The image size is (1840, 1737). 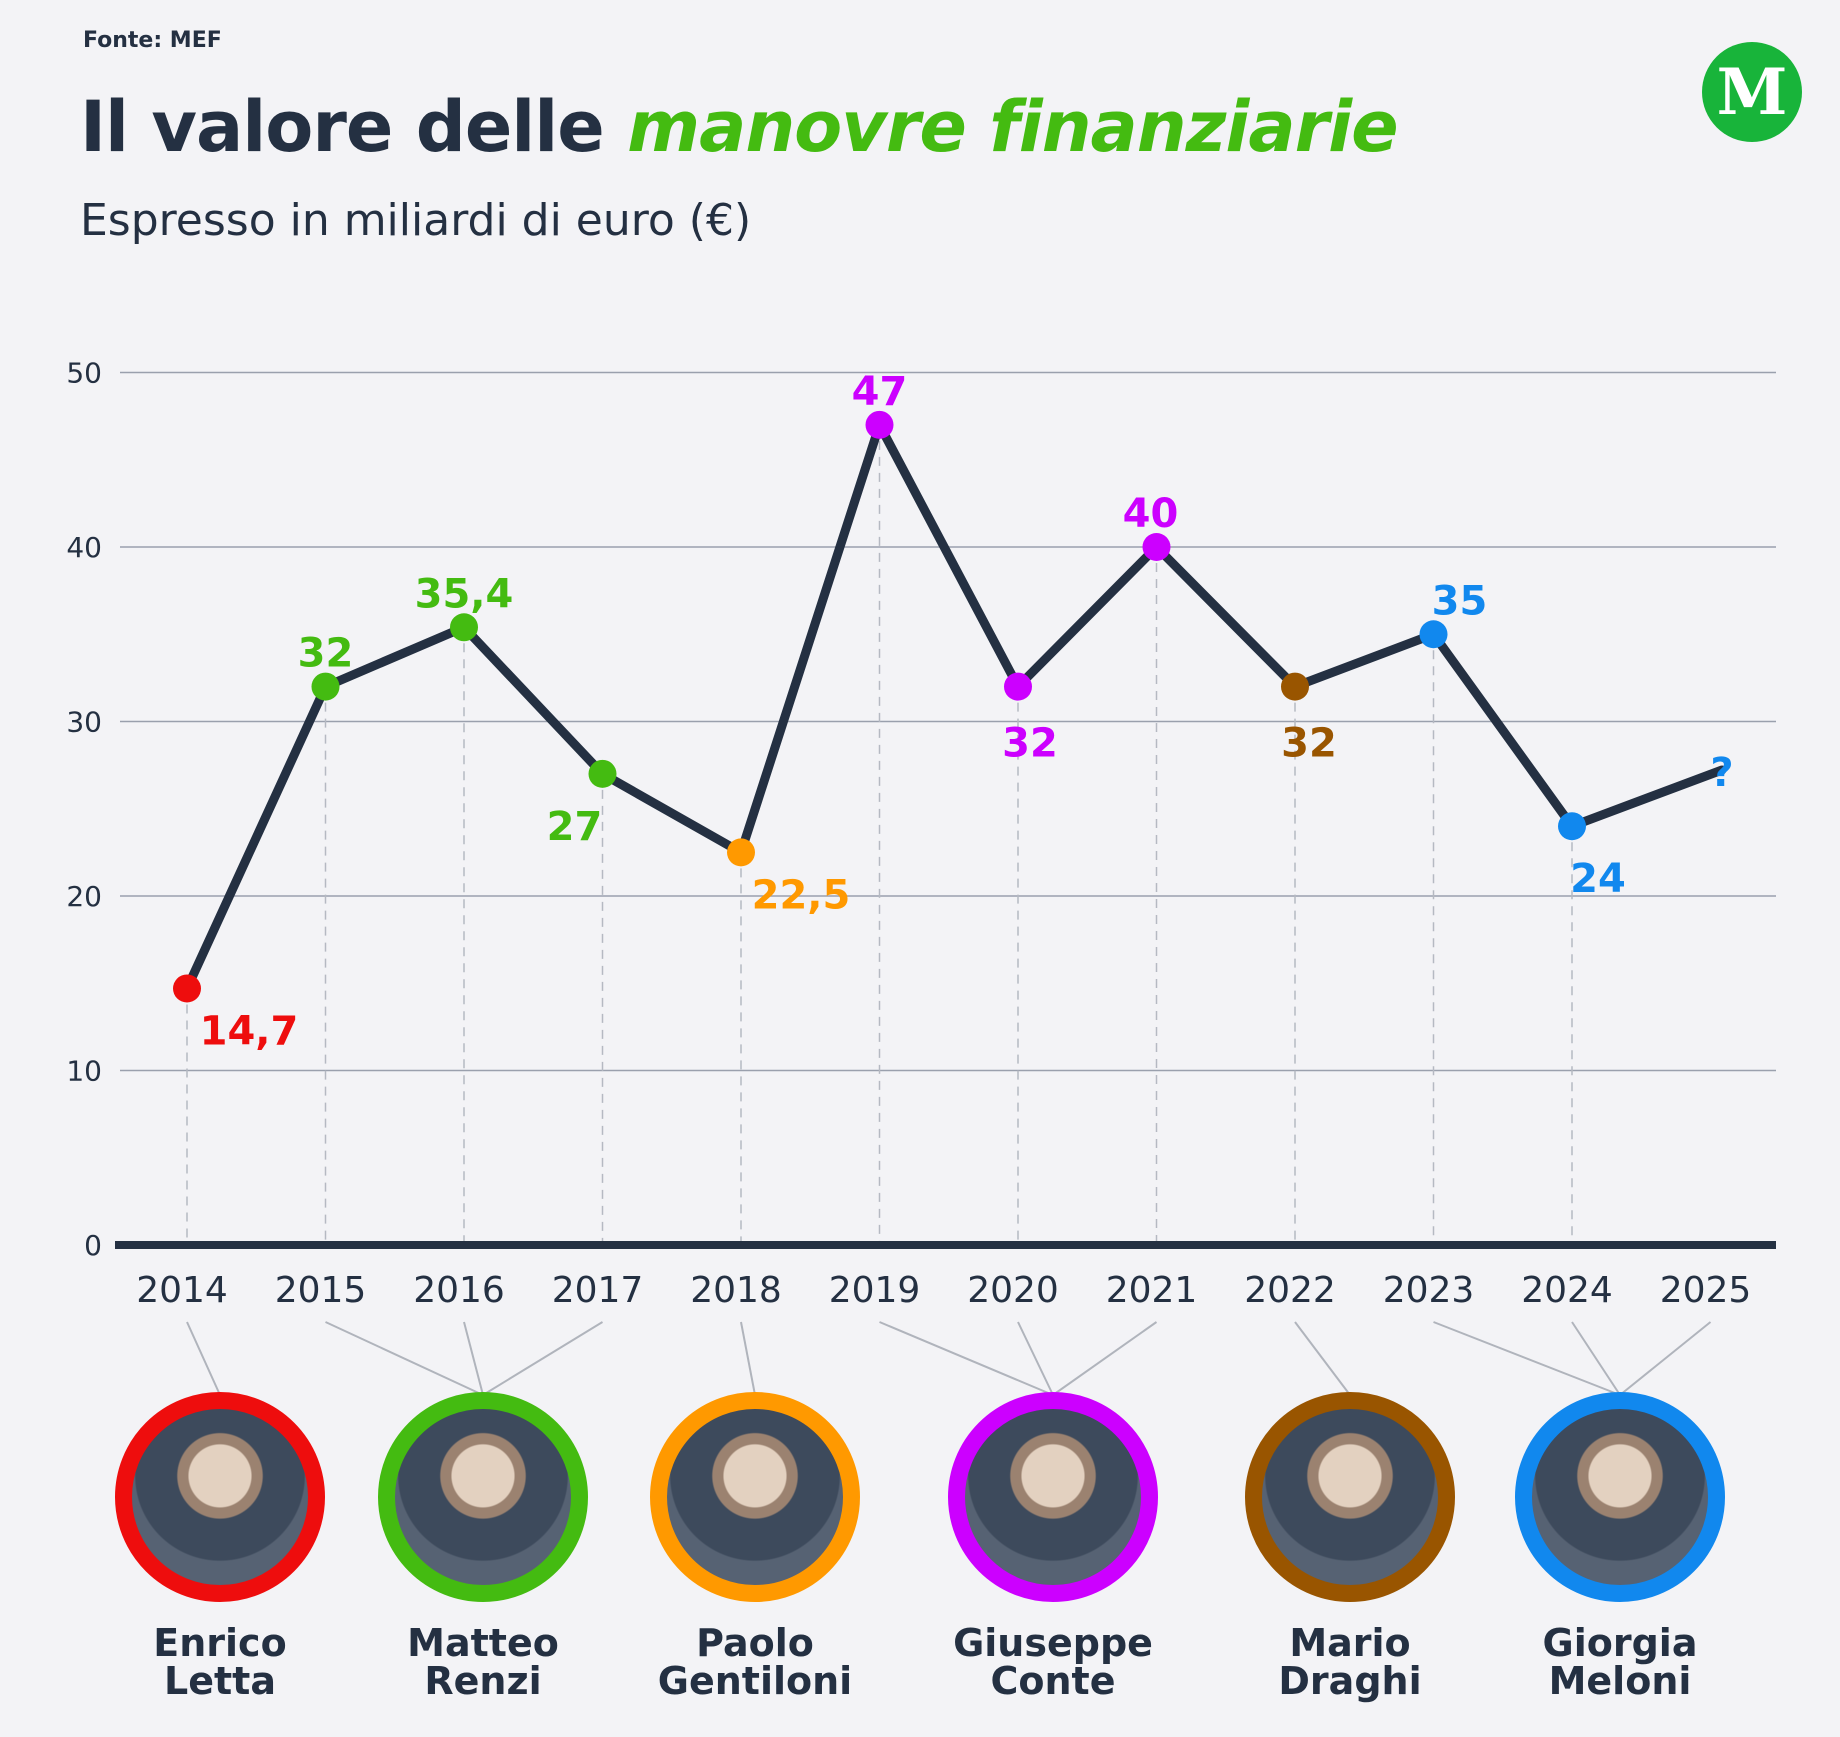 I want to click on x-tick-label: 2015, so click(x=321, y=1290).